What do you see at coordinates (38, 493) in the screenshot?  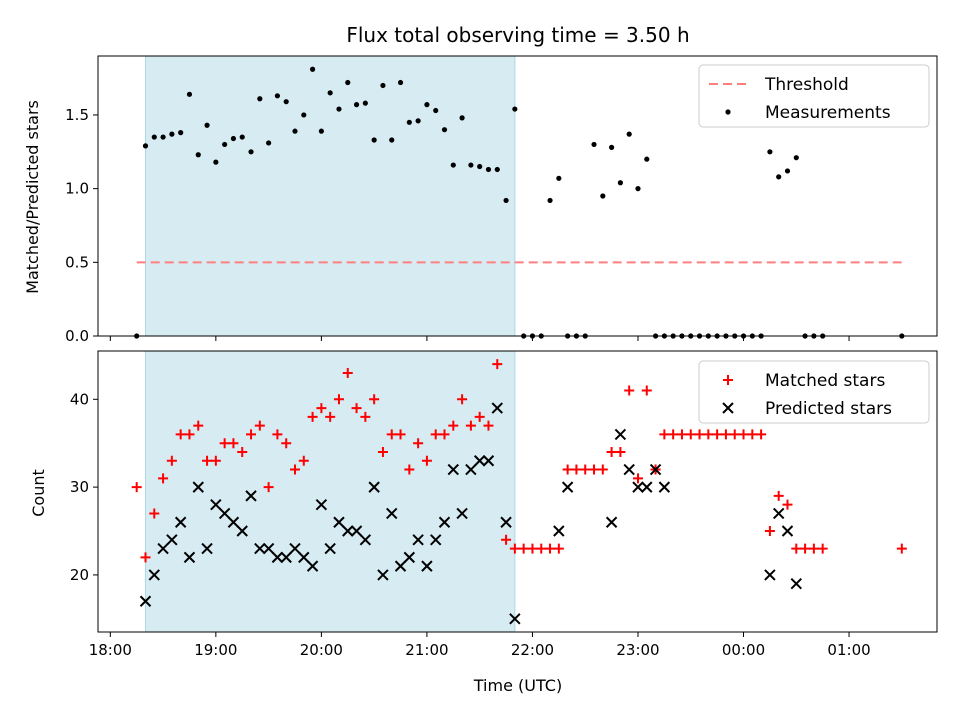 I see `bottom-y-axis-label: Count` at bounding box center [38, 493].